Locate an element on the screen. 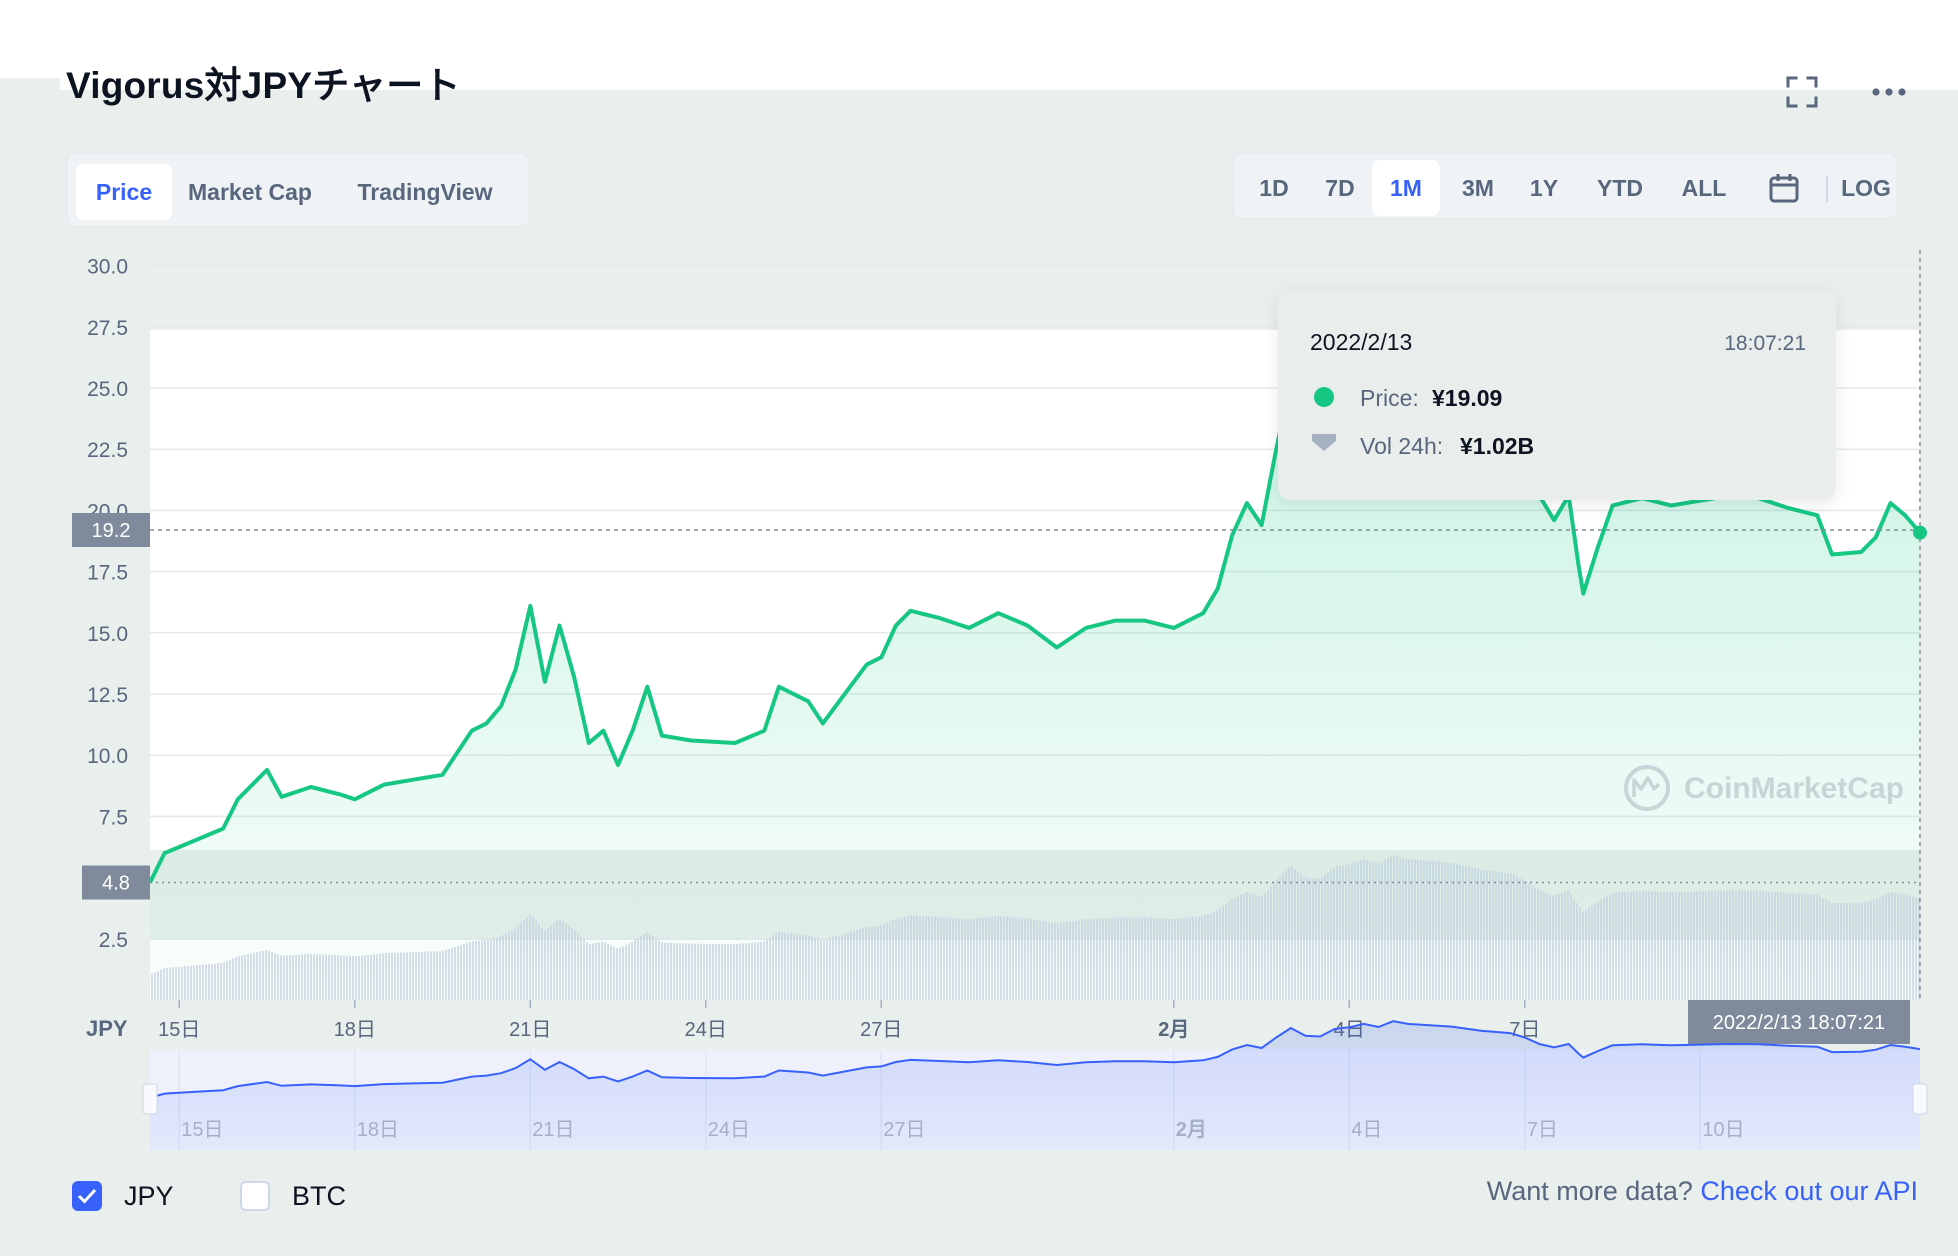 This screenshot has width=1958, height=1256. legend-btc: BTC is located at coordinates (293, 1196).